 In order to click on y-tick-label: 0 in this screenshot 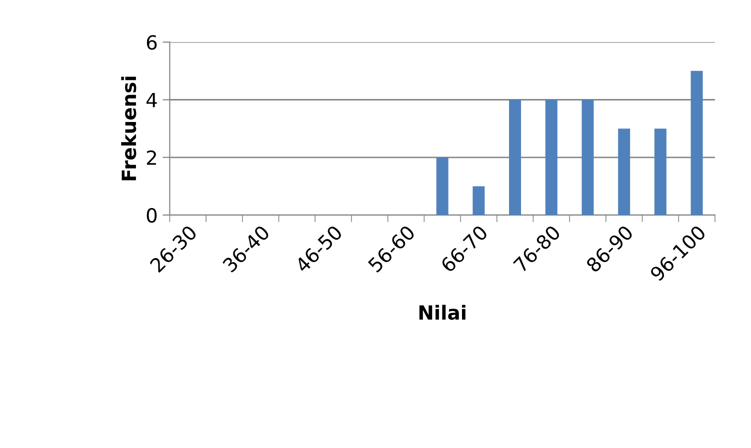, I will do `click(151, 215)`.